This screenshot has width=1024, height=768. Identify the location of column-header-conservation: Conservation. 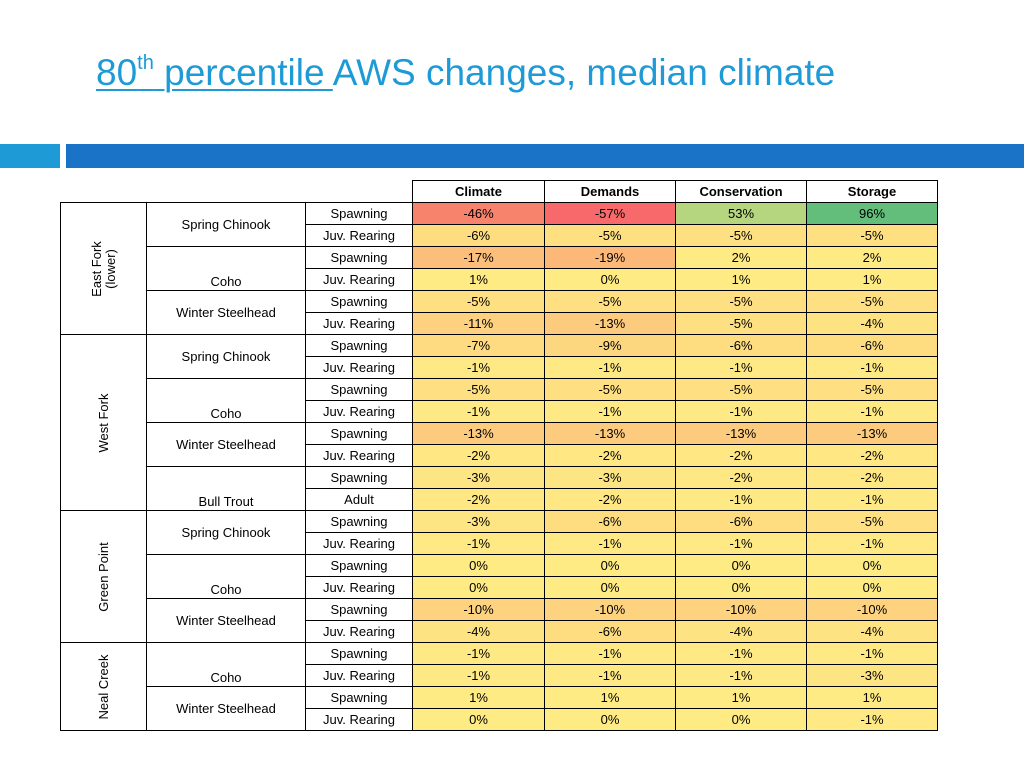
(741, 191).